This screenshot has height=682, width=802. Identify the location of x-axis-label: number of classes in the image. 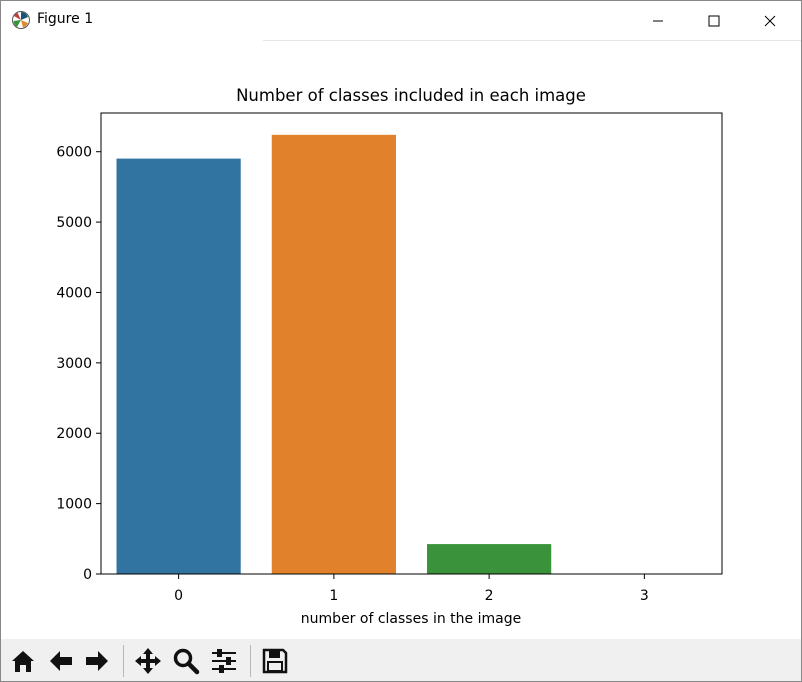
(411, 619).